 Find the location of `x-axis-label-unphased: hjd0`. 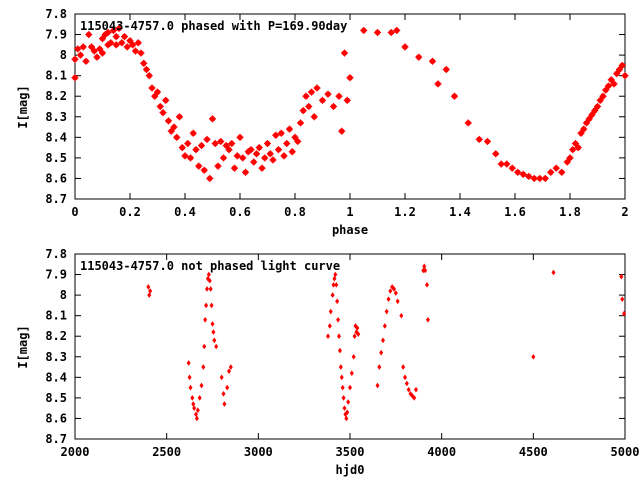

x-axis-label-unphased: hjd0 is located at coordinates (350, 470).